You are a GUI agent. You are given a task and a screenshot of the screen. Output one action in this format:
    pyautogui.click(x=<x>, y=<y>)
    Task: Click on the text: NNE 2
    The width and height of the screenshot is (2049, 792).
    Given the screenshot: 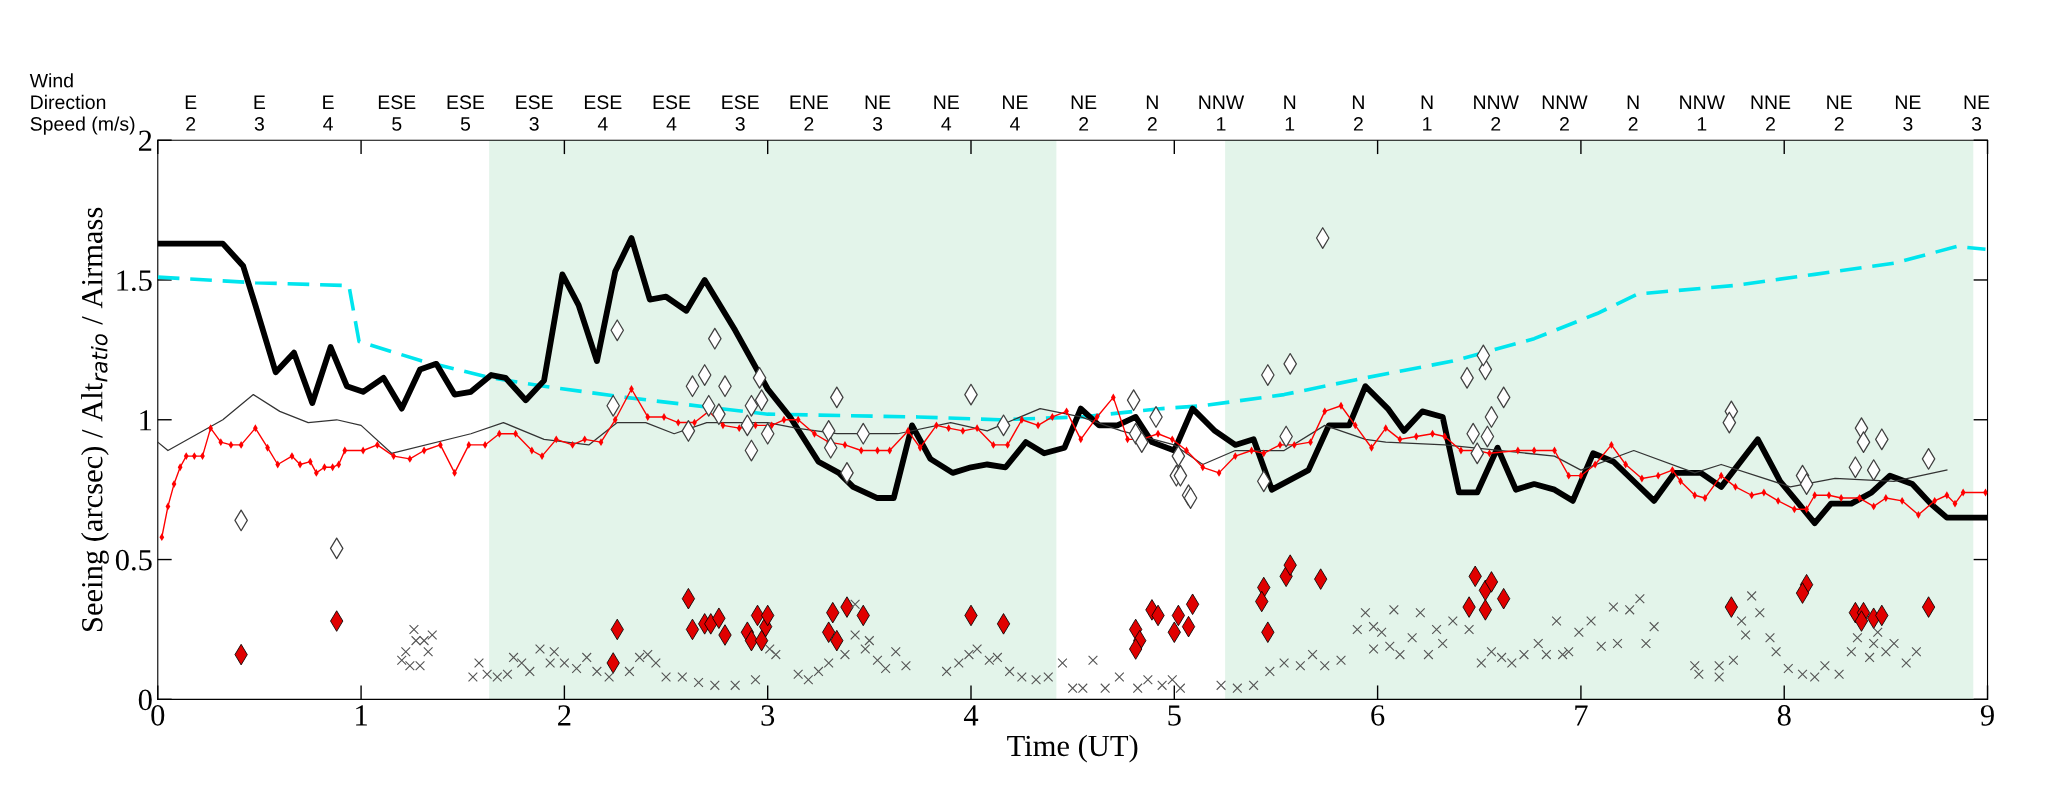 What is the action you would take?
    pyautogui.click(x=1771, y=113)
    